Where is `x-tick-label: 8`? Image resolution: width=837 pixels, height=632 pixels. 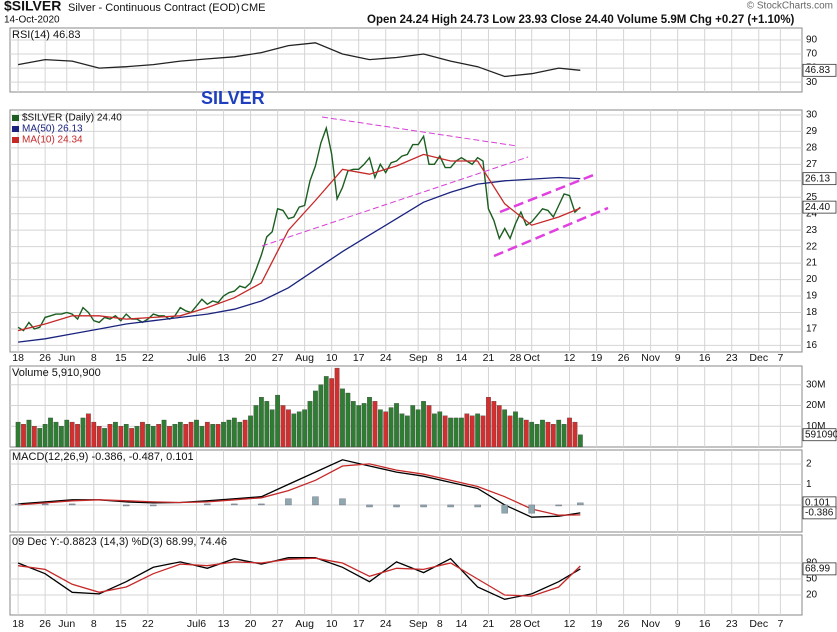
x-tick-label: 8 is located at coordinates (94, 624).